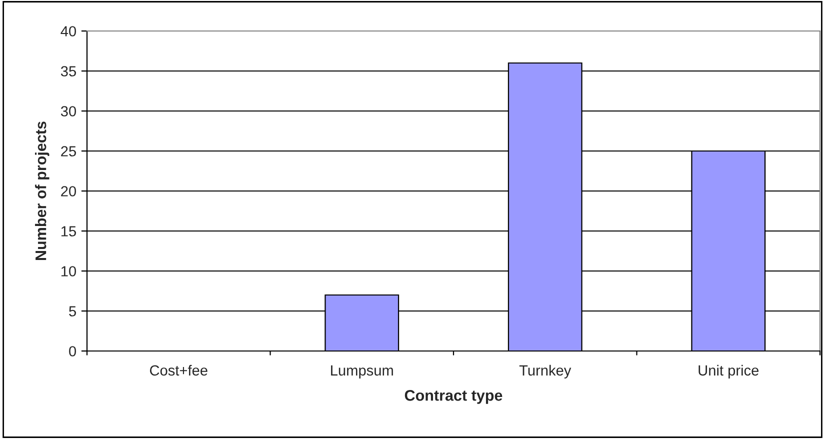  What do you see at coordinates (68, 31) in the screenshot?
I see `y-tick-label: 40` at bounding box center [68, 31].